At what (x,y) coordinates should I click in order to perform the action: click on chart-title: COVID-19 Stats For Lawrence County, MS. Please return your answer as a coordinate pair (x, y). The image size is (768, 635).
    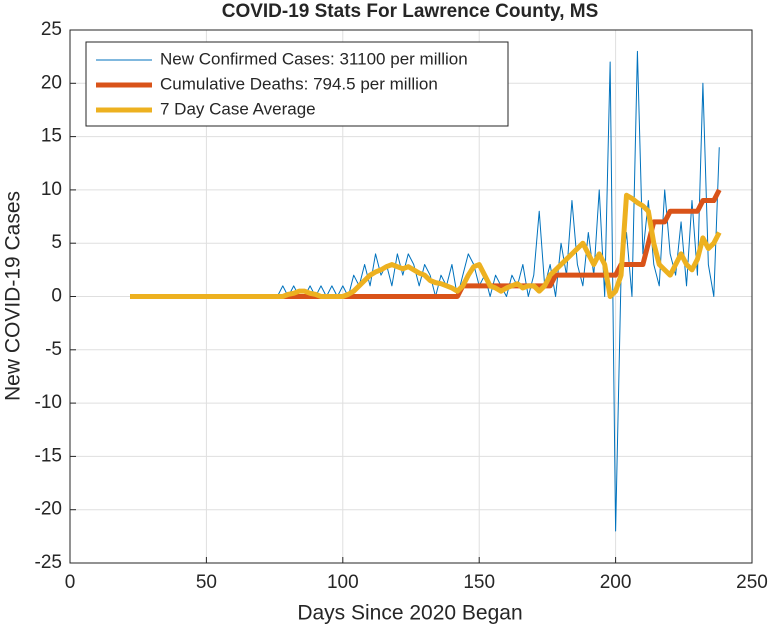
    Looking at the image, I should click on (410, 11).